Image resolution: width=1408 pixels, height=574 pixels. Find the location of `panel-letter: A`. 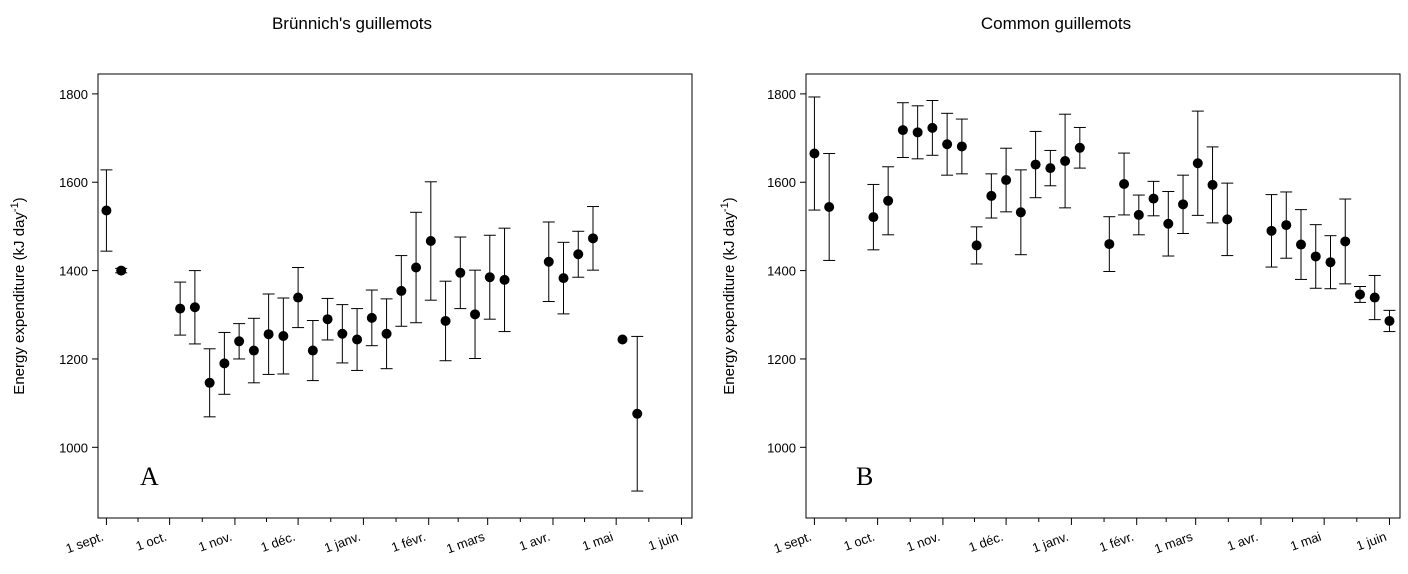

panel-letter: A is located at coordinates (149, 476).